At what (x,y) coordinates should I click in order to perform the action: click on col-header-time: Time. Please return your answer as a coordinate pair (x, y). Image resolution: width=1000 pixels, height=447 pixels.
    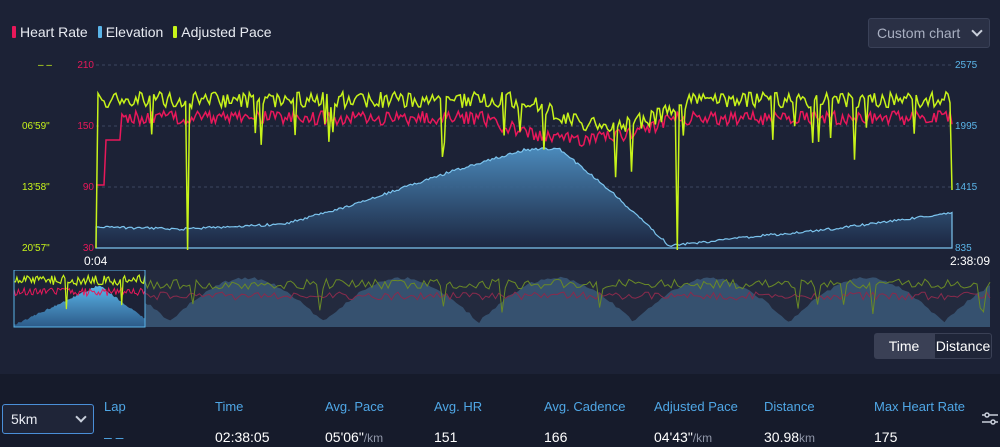
    Looking at the image, I should click on (229, 406).